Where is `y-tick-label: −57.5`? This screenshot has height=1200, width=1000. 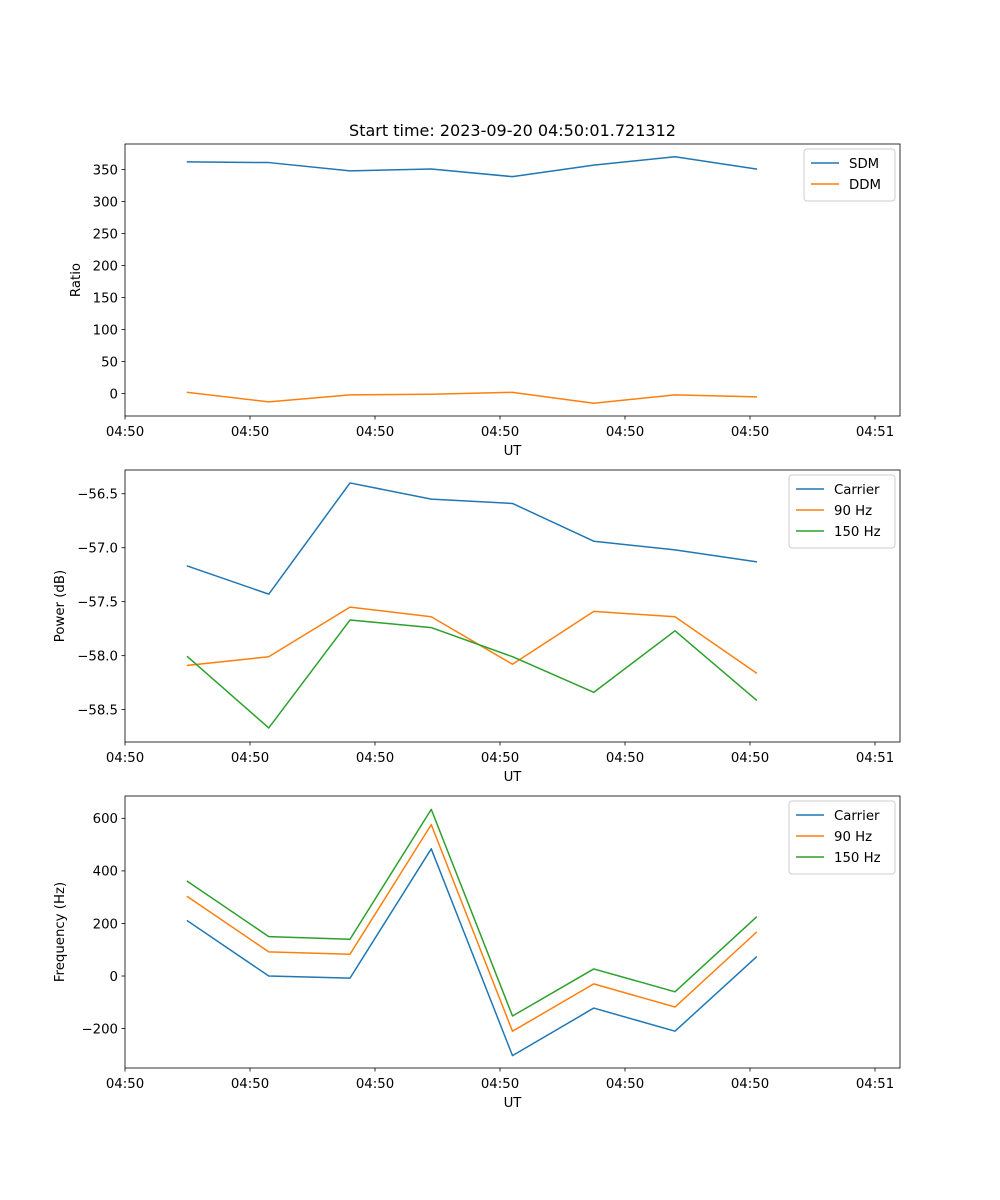
y-tick-label: −57.5 is located at coordinates (97, 602).